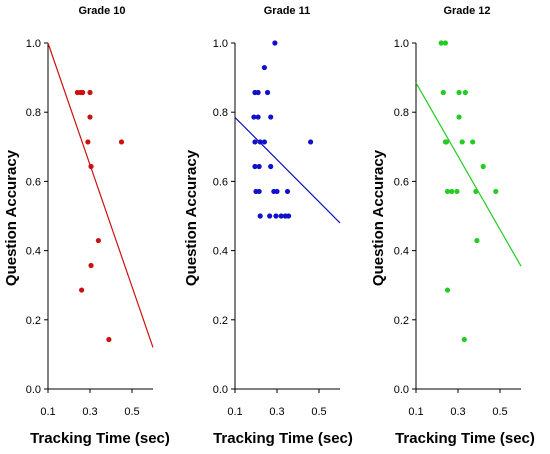 The width and height of the screenshot is (550, 454). What do you see at coordinates (287, 11) in the screenshot?
I see `panel-title: Grade 11` at bounding box center [287, 11].